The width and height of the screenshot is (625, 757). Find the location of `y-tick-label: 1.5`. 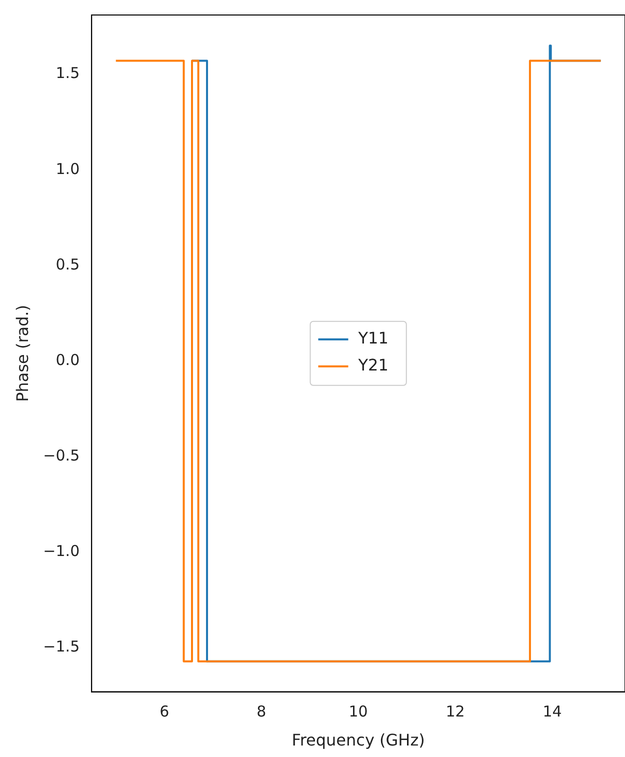

y-tick-label: 1.5 is located at coordinates (68, 73).